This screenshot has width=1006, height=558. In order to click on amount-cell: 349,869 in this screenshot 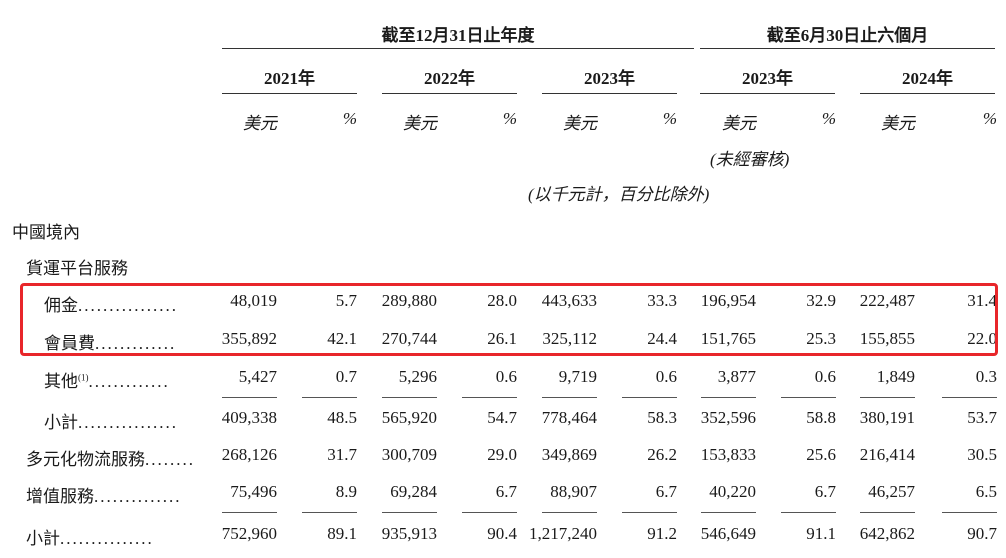, I will do `click(569, 454)`.